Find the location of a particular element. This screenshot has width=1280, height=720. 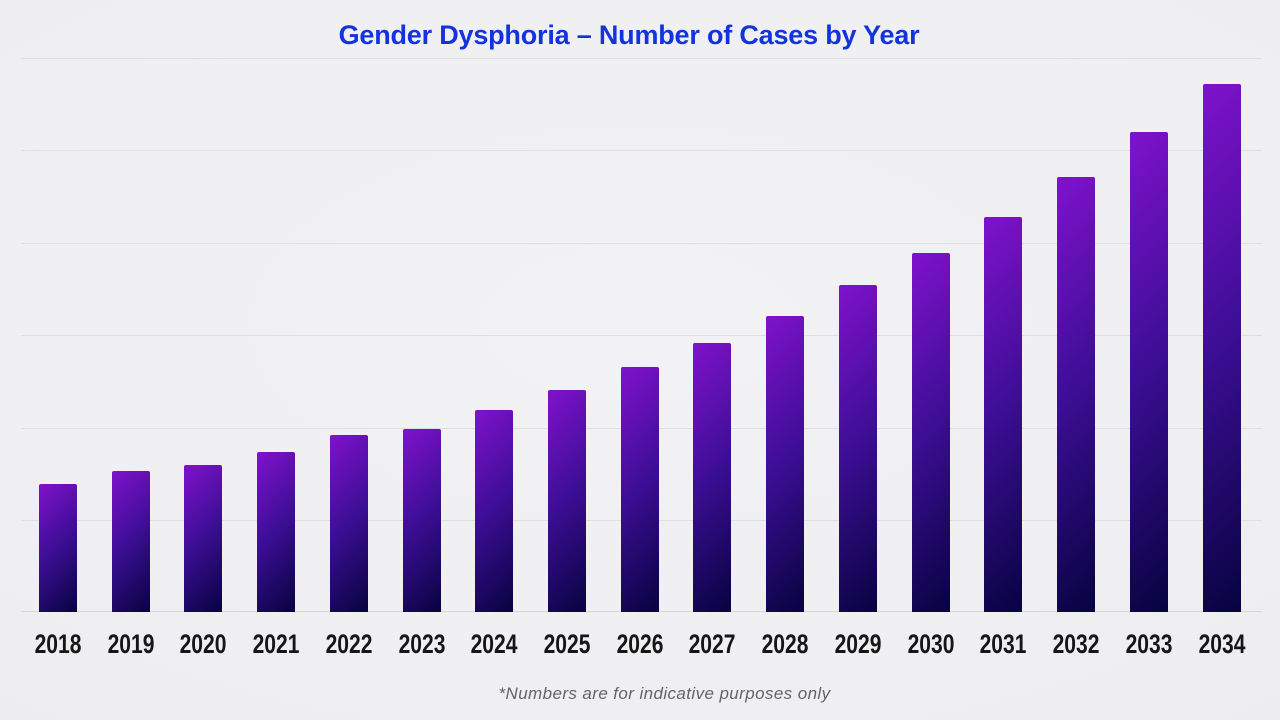

bar-2028 is located at coordinates (785, 464).